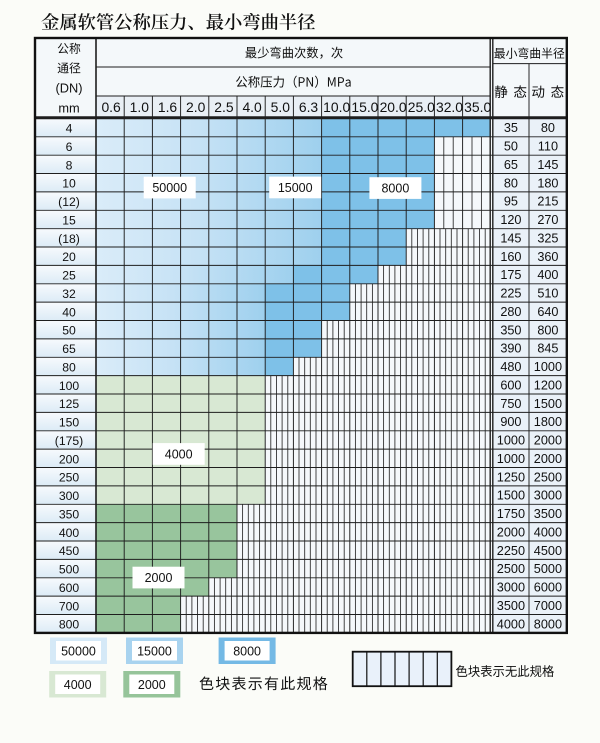  Describe the element at coordinates (69, 165) in the screenshot. I see `svg-text: 8` at that location.